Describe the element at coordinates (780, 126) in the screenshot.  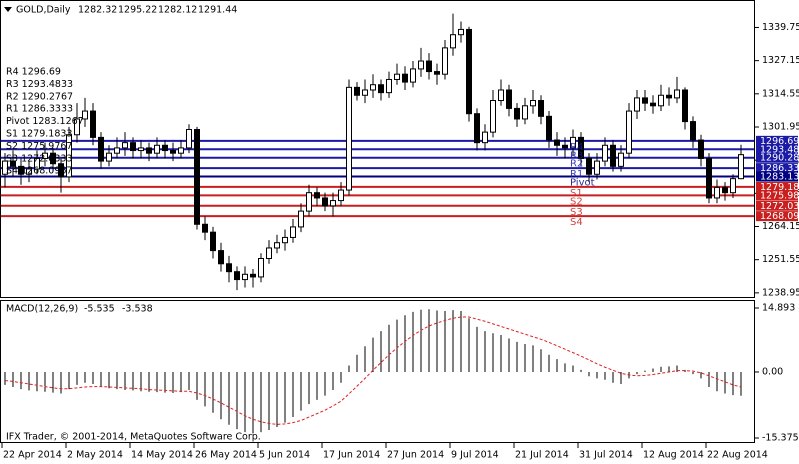
I see `y-tick-label: 1301.95` at that location.